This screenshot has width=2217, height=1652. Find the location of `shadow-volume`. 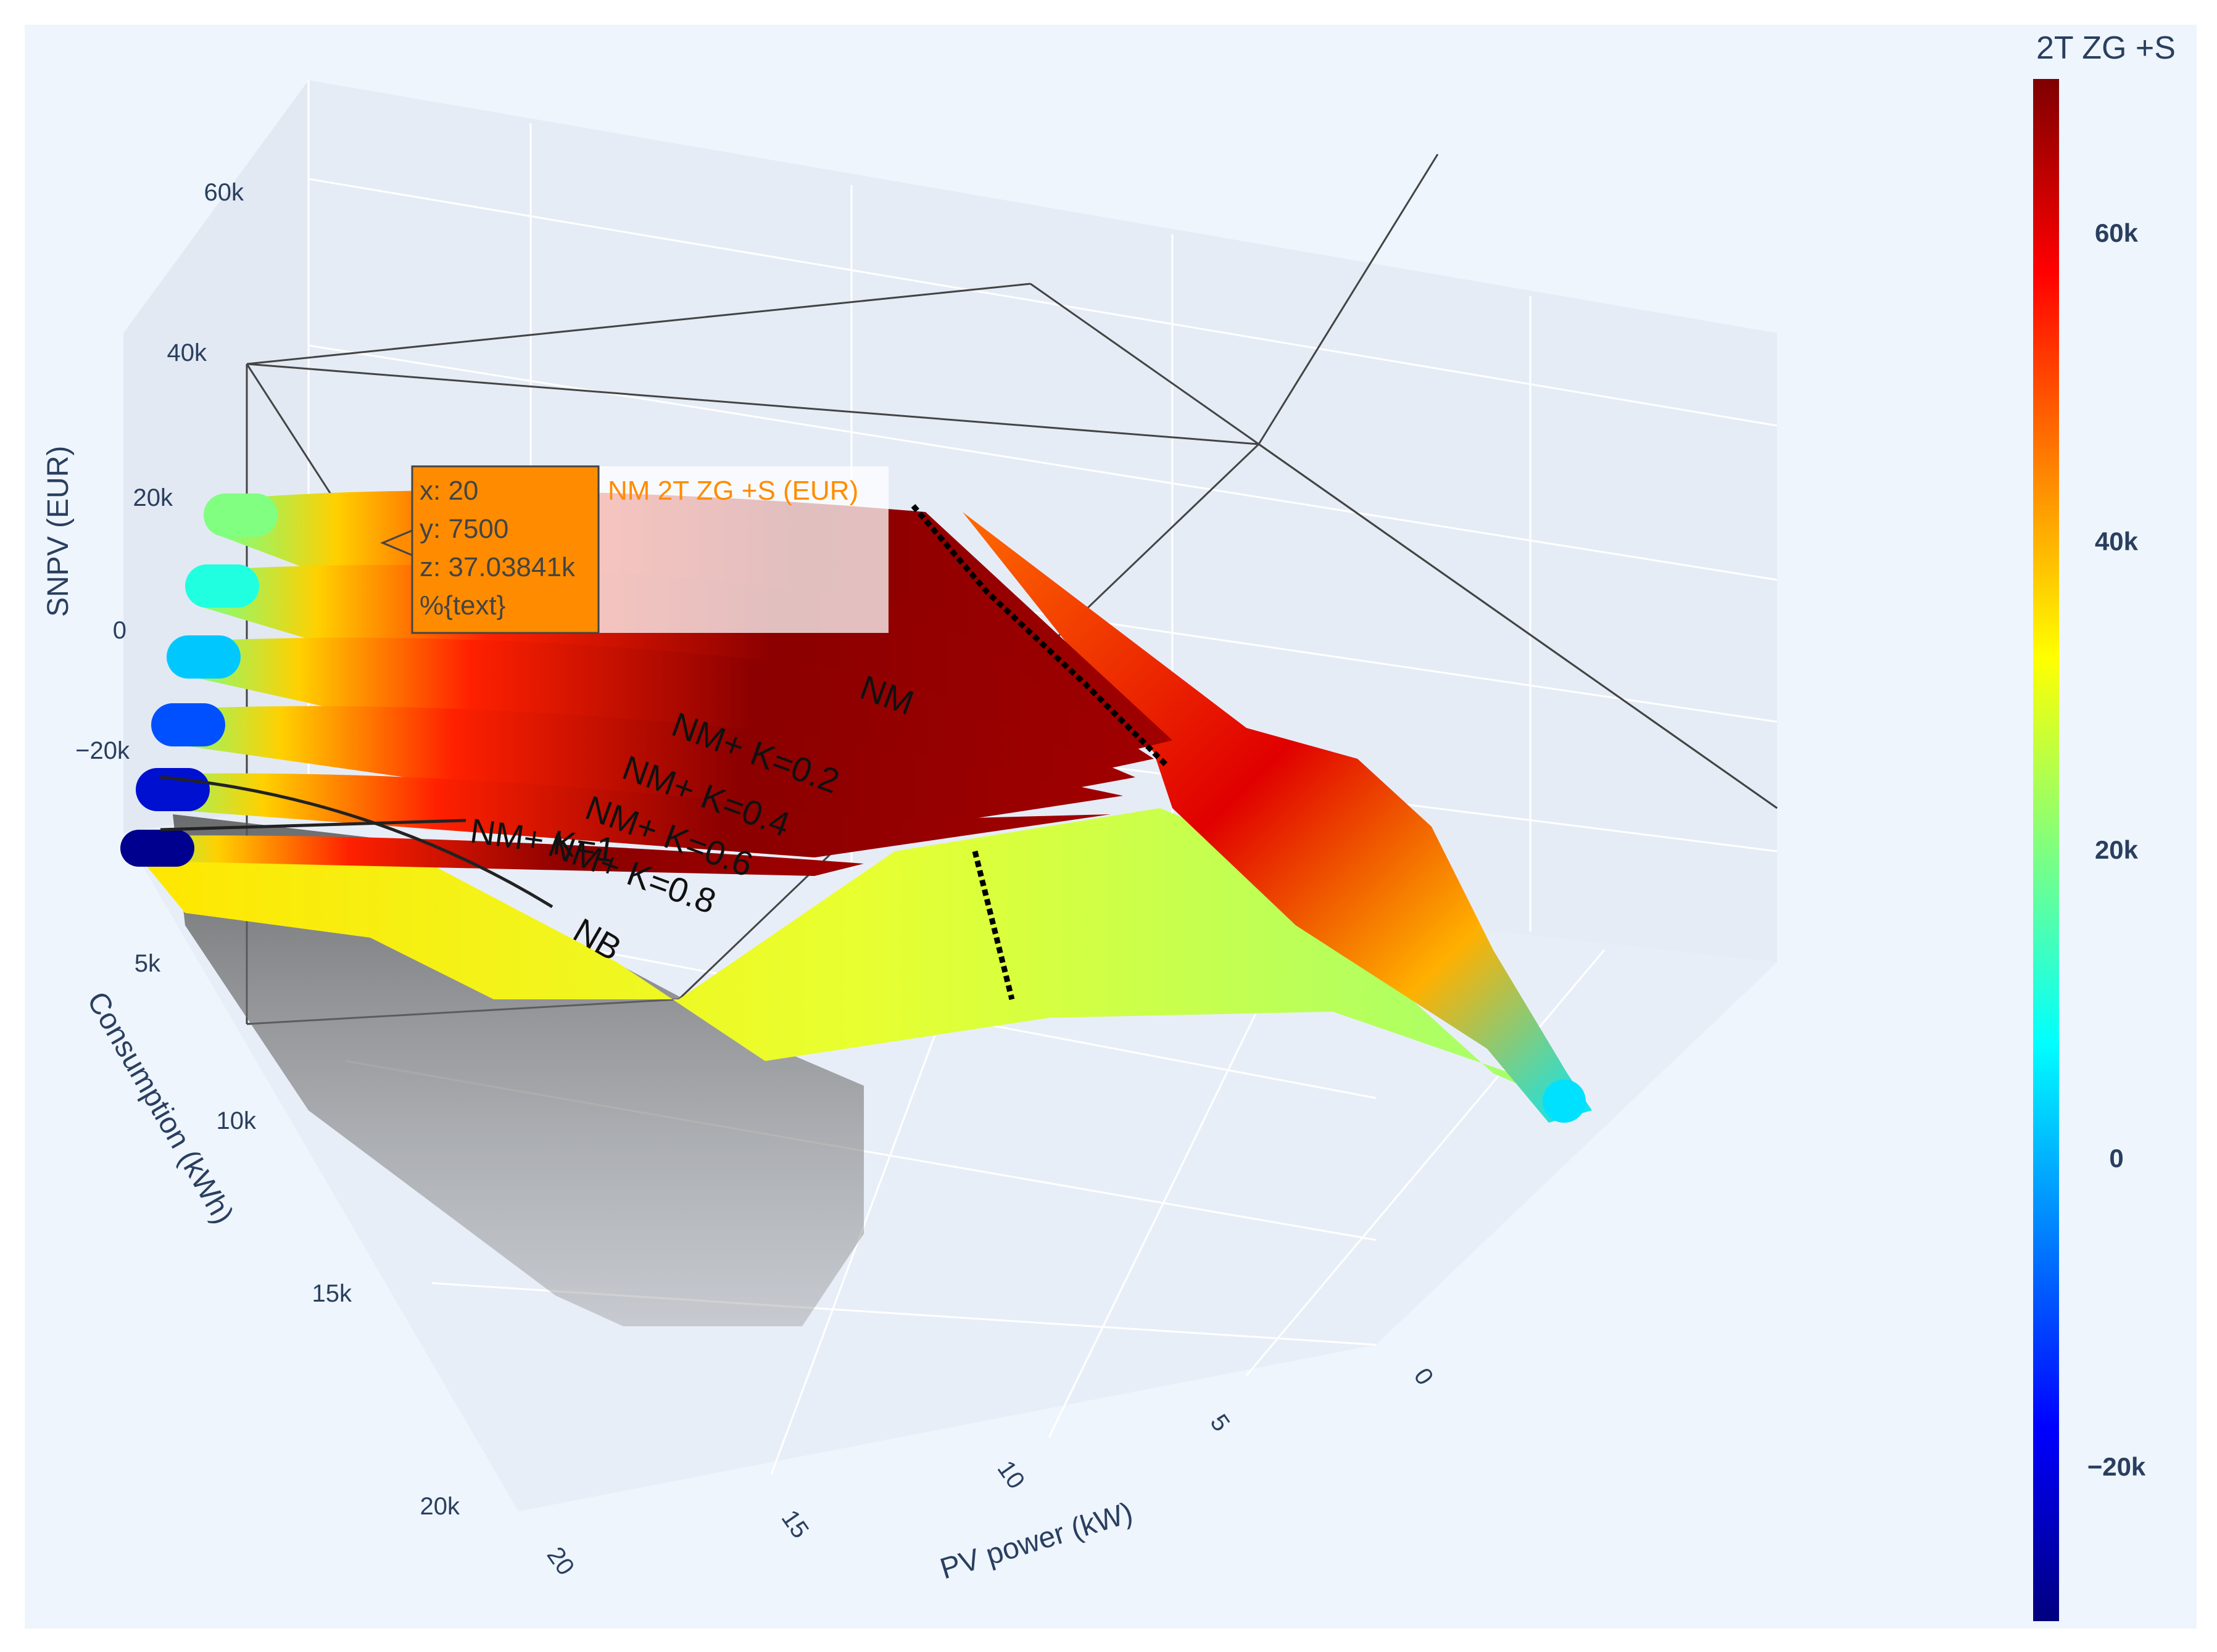

shadow-volume is located at coordinates (518, 1070).